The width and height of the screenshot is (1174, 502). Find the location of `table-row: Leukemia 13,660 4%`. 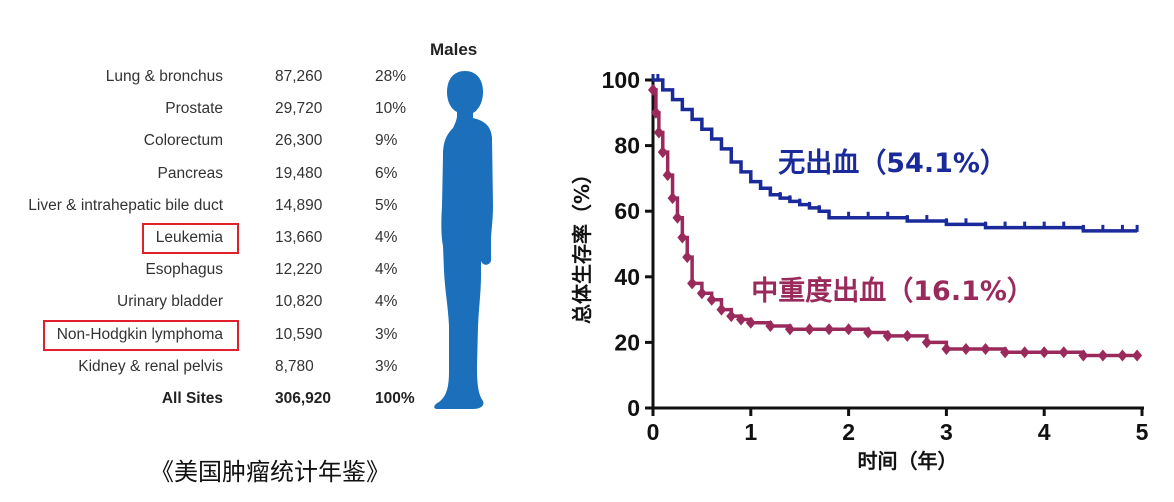

table-row: Leukemia 13,660 4% is located at coordinates (210, 242).